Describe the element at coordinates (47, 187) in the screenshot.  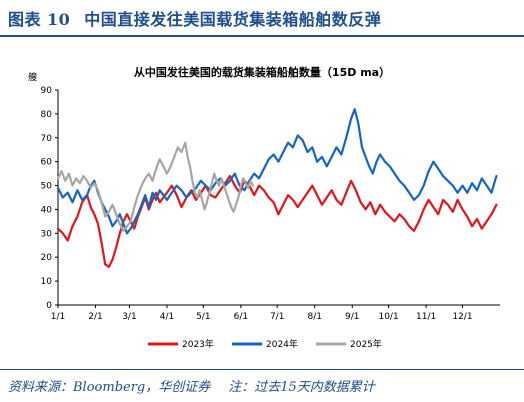
I see `y-tick-label: 50` at that location.